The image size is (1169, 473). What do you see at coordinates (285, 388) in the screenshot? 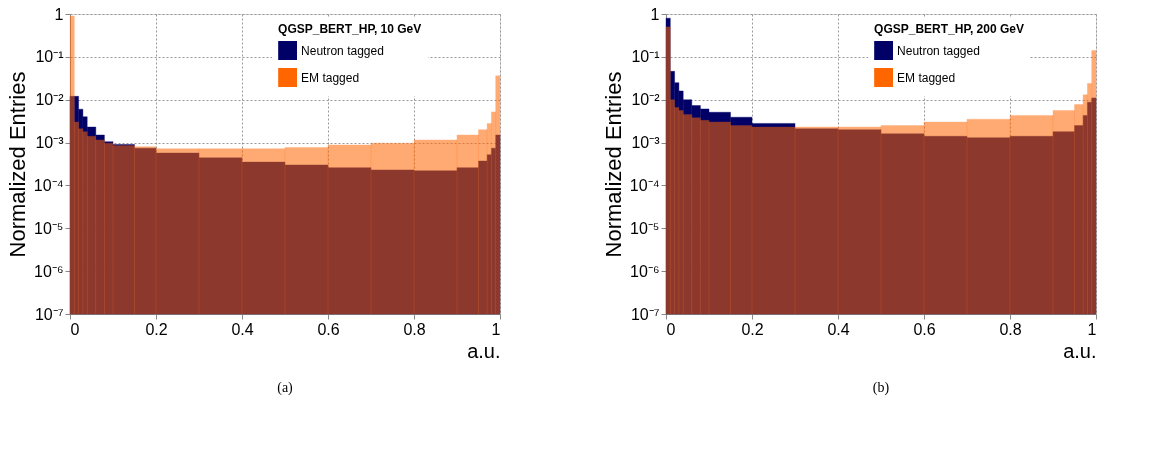
I see `text: (a)` at bounding box center [285, 388].